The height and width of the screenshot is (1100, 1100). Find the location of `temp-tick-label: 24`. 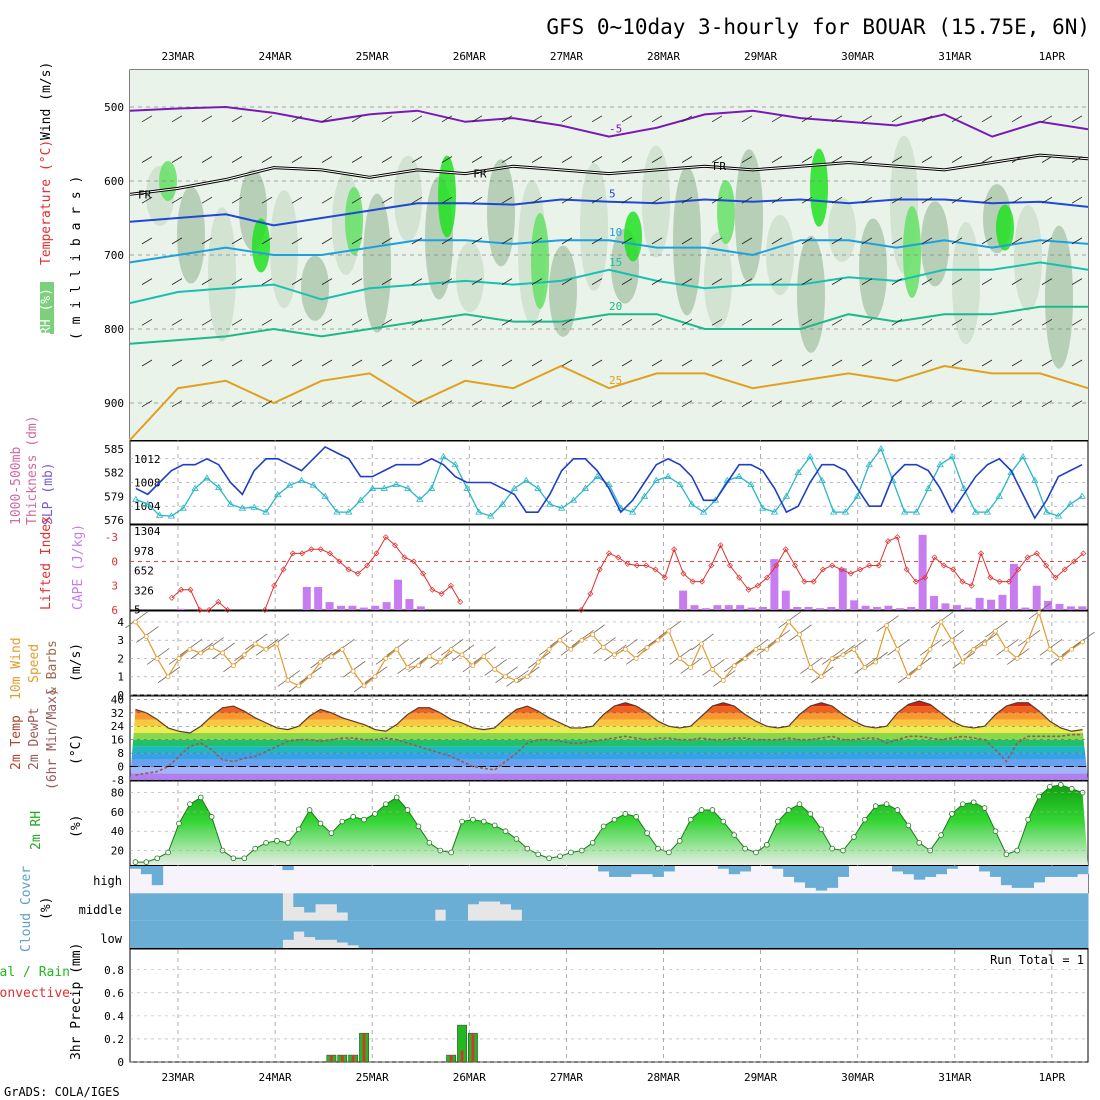

temp-tick-label: 24 is located at coordinates (118, 726).